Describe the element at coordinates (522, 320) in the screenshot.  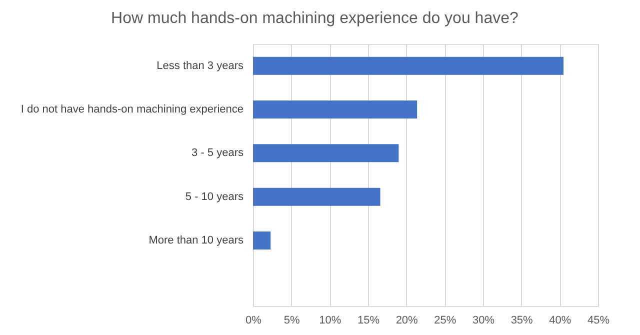
I see `x-tick-label: 35%` at that location.